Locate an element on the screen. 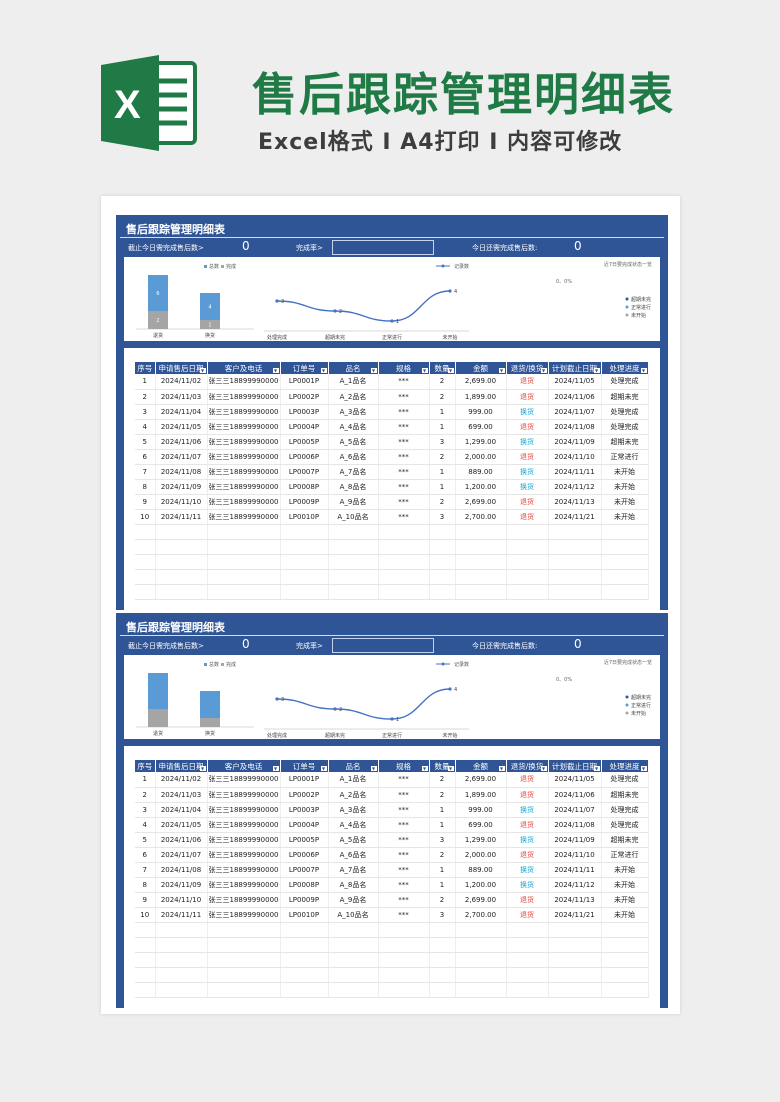  line-series is located at coordinates (363, 306).